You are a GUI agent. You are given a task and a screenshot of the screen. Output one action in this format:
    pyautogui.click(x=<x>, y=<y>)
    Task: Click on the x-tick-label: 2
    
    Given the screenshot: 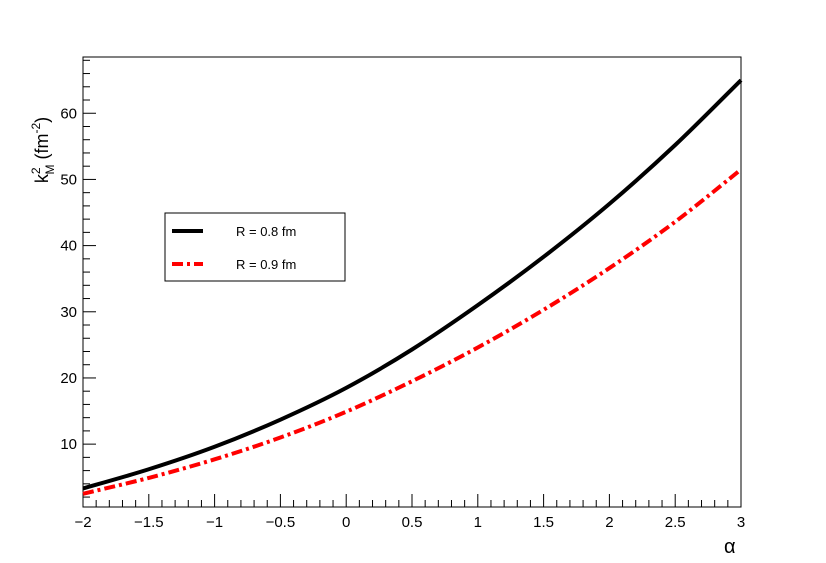 What is the action you would take?
    pyautogui.click(x=609, y=522)
    